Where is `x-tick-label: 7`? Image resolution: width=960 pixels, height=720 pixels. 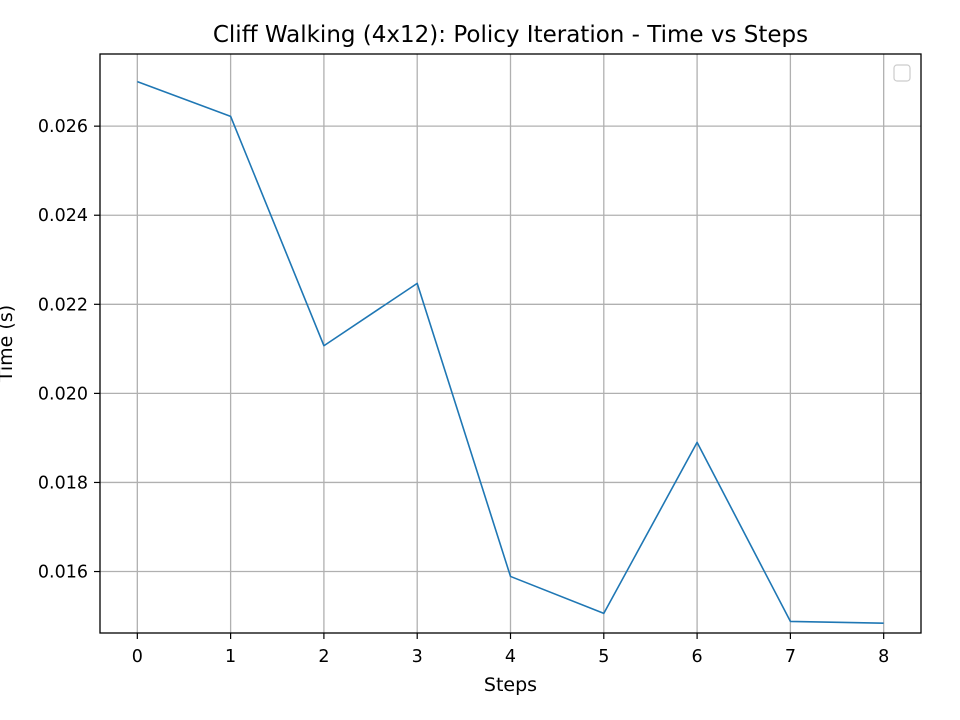
x-tick-label: 7 is located at coordinates (790, 657).